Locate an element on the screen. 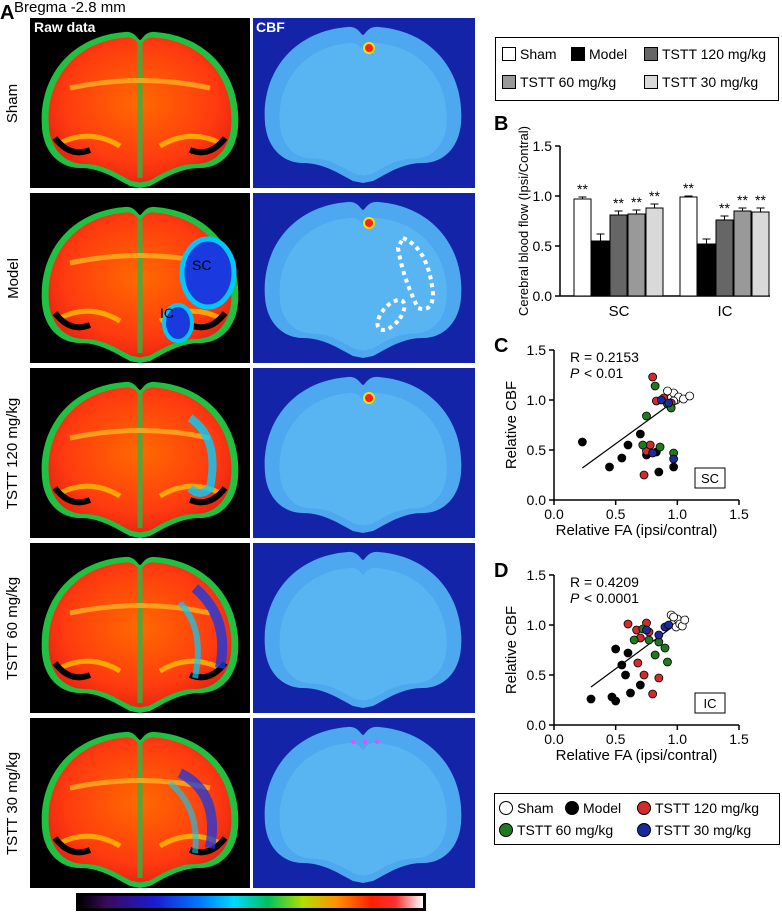 This screenshot has width=782, height=913. row-label: Sham is located at coordinates (14, 103).